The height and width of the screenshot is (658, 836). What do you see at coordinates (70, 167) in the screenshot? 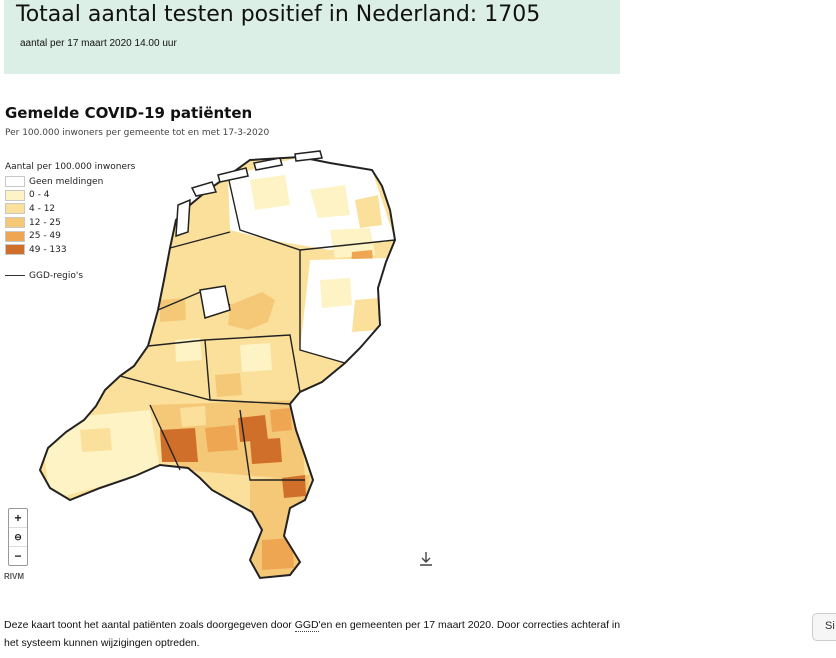
I see `legend-title: Aantal per 100.000 inwoners` at bounding box center [70, 167].